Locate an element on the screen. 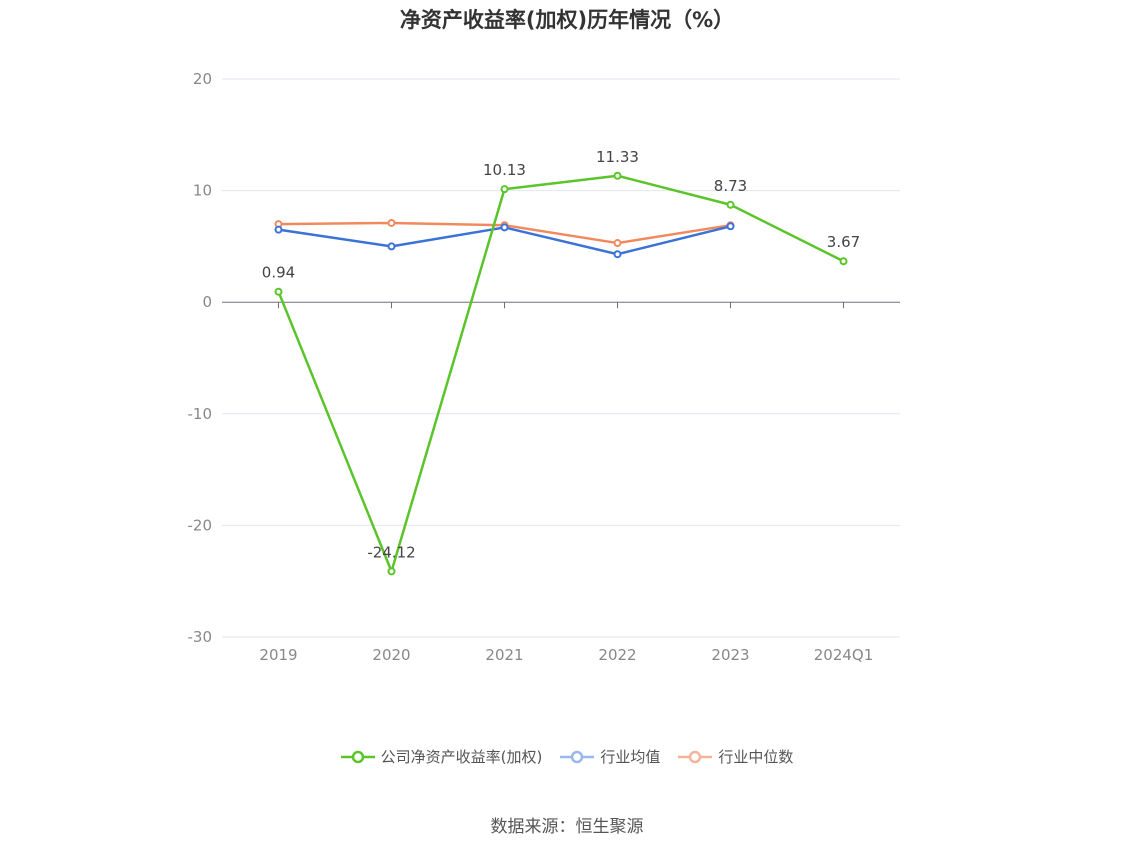  legend-item-industry-median: 行业中位数 is located at coordinates (735, 756).